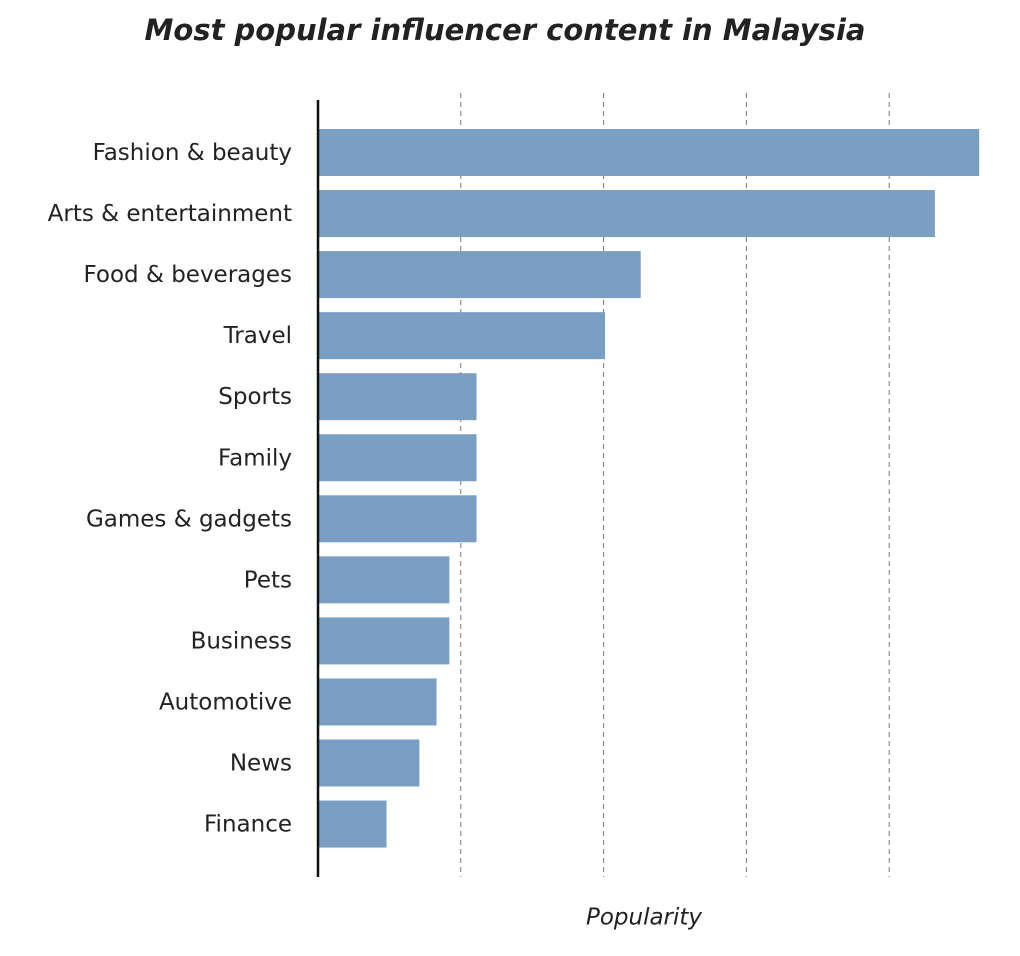 This screenshot has width=1020, height=956. Describe the element at coordinates (170, 214) in the screenshot. I see `y-tick-label: Arts & entertainment` at that location.